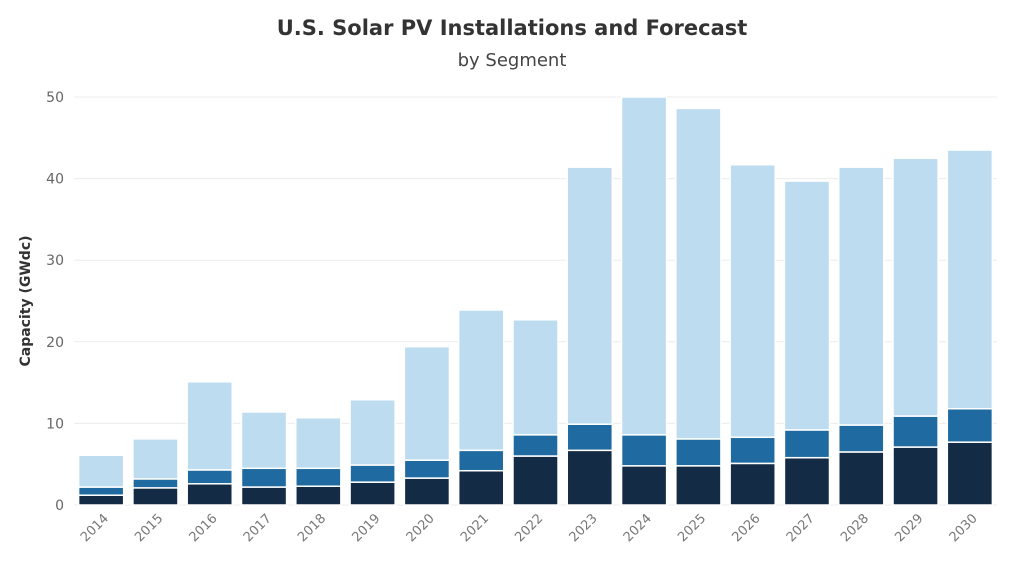 This screenshot has width=1024, height=562. What do you see at coordinates (475, 528) in the screenshot?
I see `x-tick-label: 2021` at bounding box center [475, 528].